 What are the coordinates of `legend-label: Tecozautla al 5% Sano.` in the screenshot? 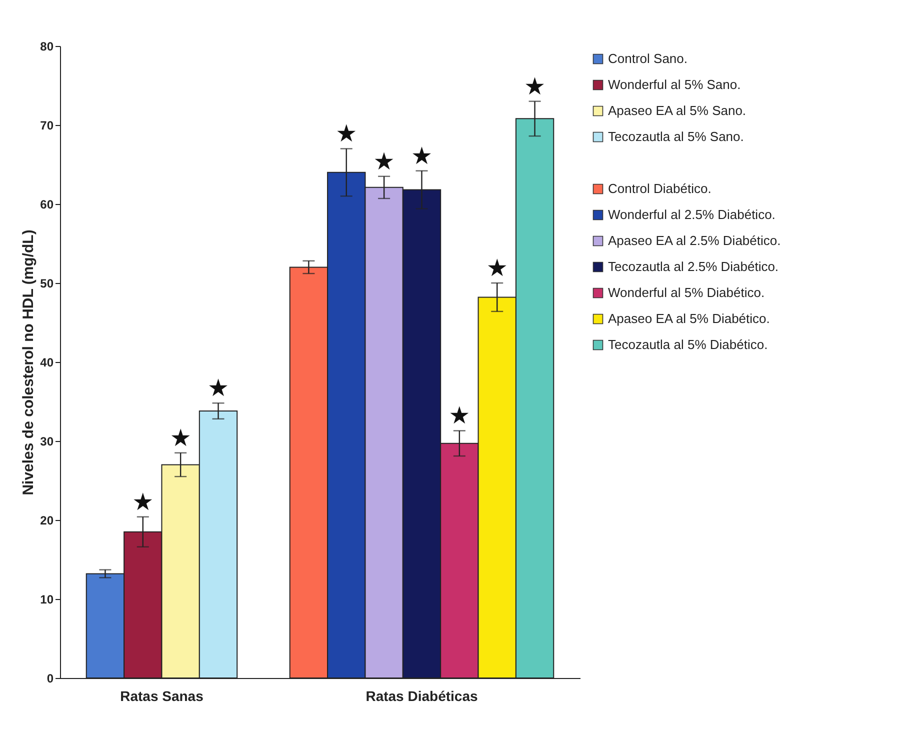 It's located at (676, 136).